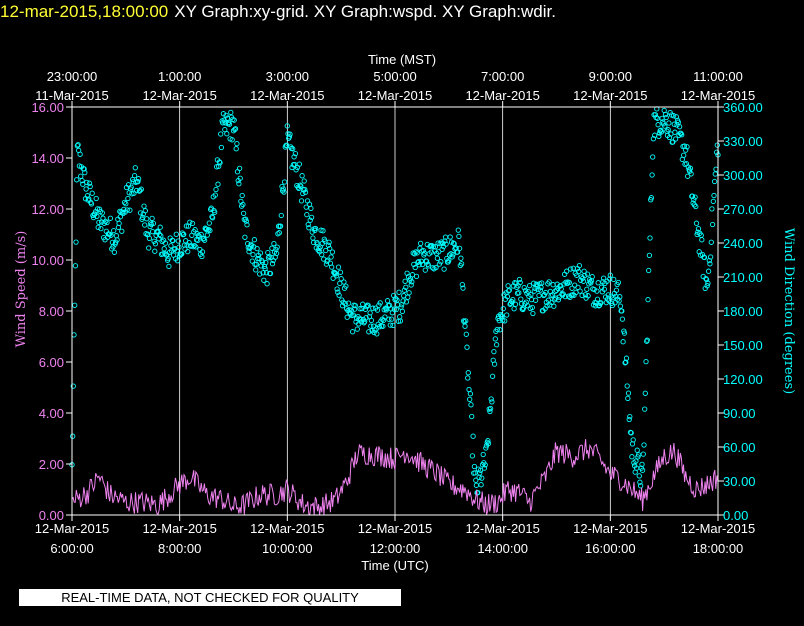 This screenshot has width=804, height=626. Describe the element at coordinates (395, 548) in the screenshot. I see `x-tick-label-time: 12:00:00` at that location.